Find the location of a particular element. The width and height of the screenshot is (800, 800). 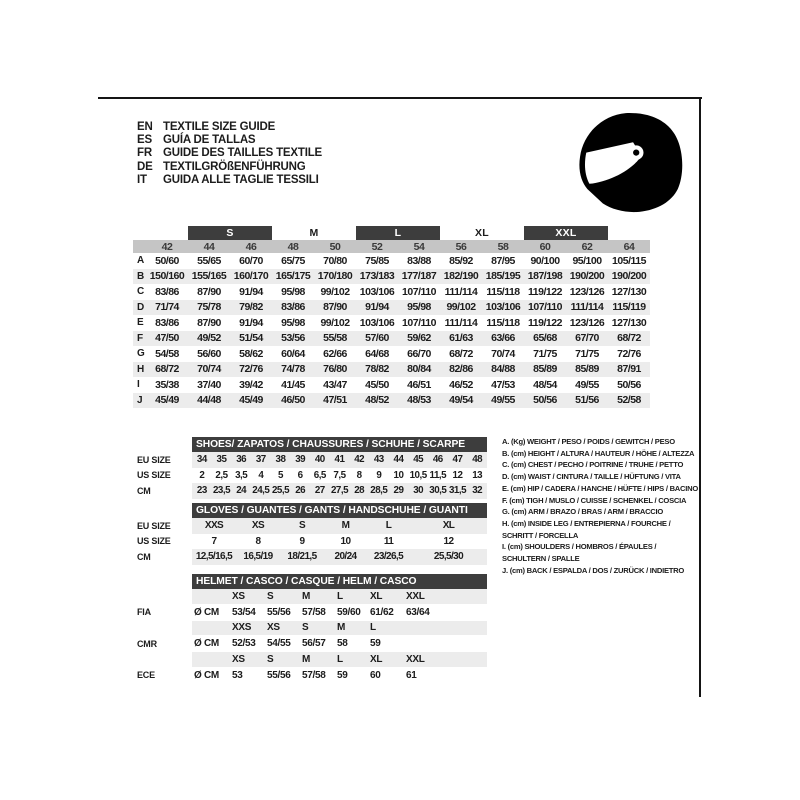

language-code: EN is located at coordinates (145, 127).